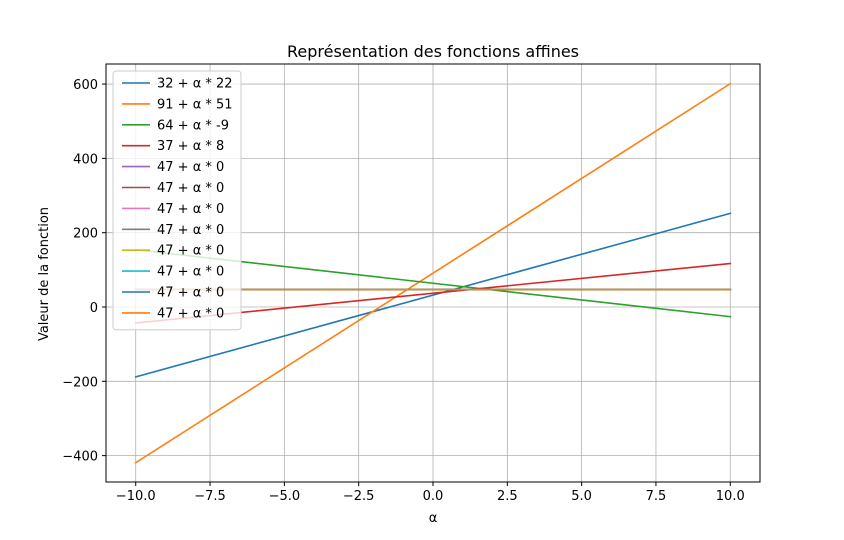 The width and height of the screenshot is (844, 540). Describe the element at coordinates (85, 234) in the screenshot. I see `y-tick-label: 200` at that location.